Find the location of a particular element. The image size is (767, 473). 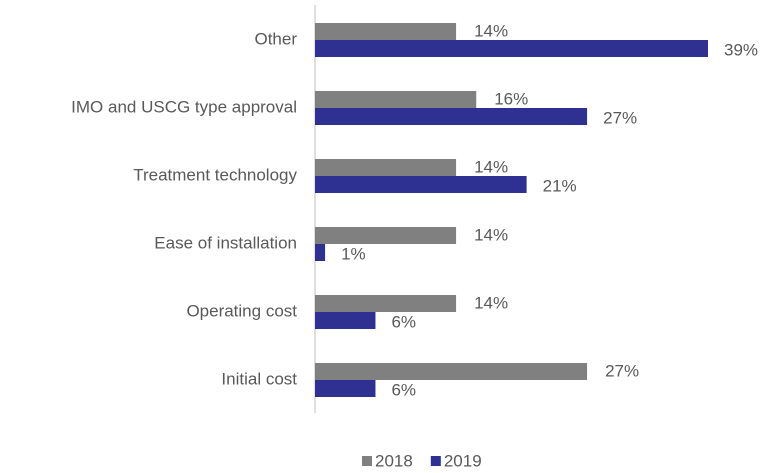

data-label: 16% is located at coordinates (511, 98).